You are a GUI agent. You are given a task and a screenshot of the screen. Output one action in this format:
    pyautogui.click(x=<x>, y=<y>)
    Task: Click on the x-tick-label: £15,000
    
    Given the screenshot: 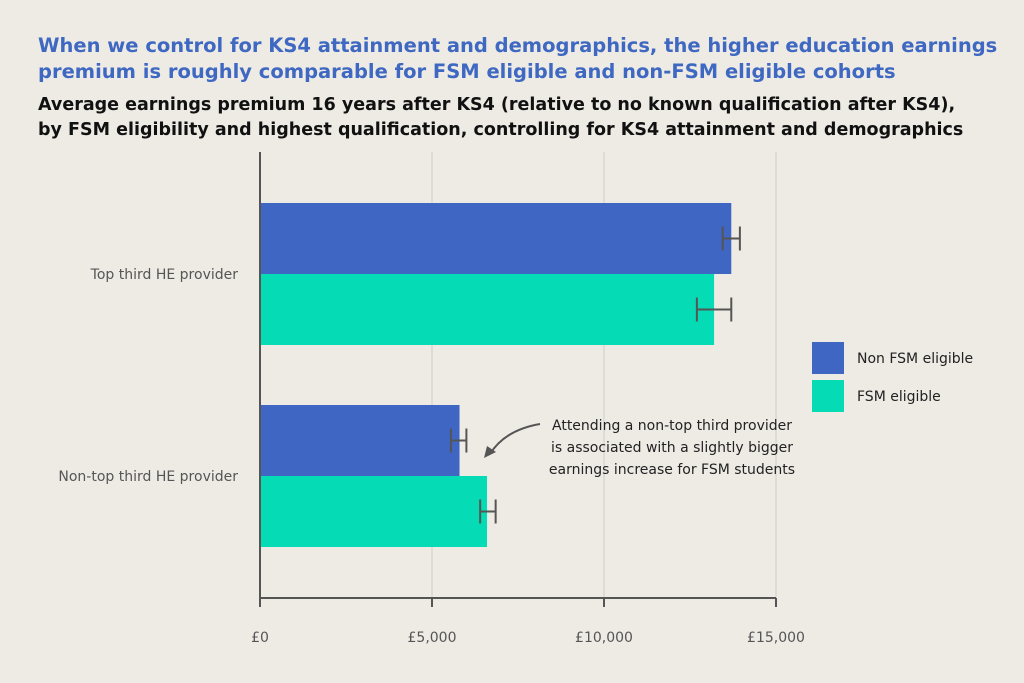 What is the action you would take?
    pyautogui.click(x=776, y=638)
    